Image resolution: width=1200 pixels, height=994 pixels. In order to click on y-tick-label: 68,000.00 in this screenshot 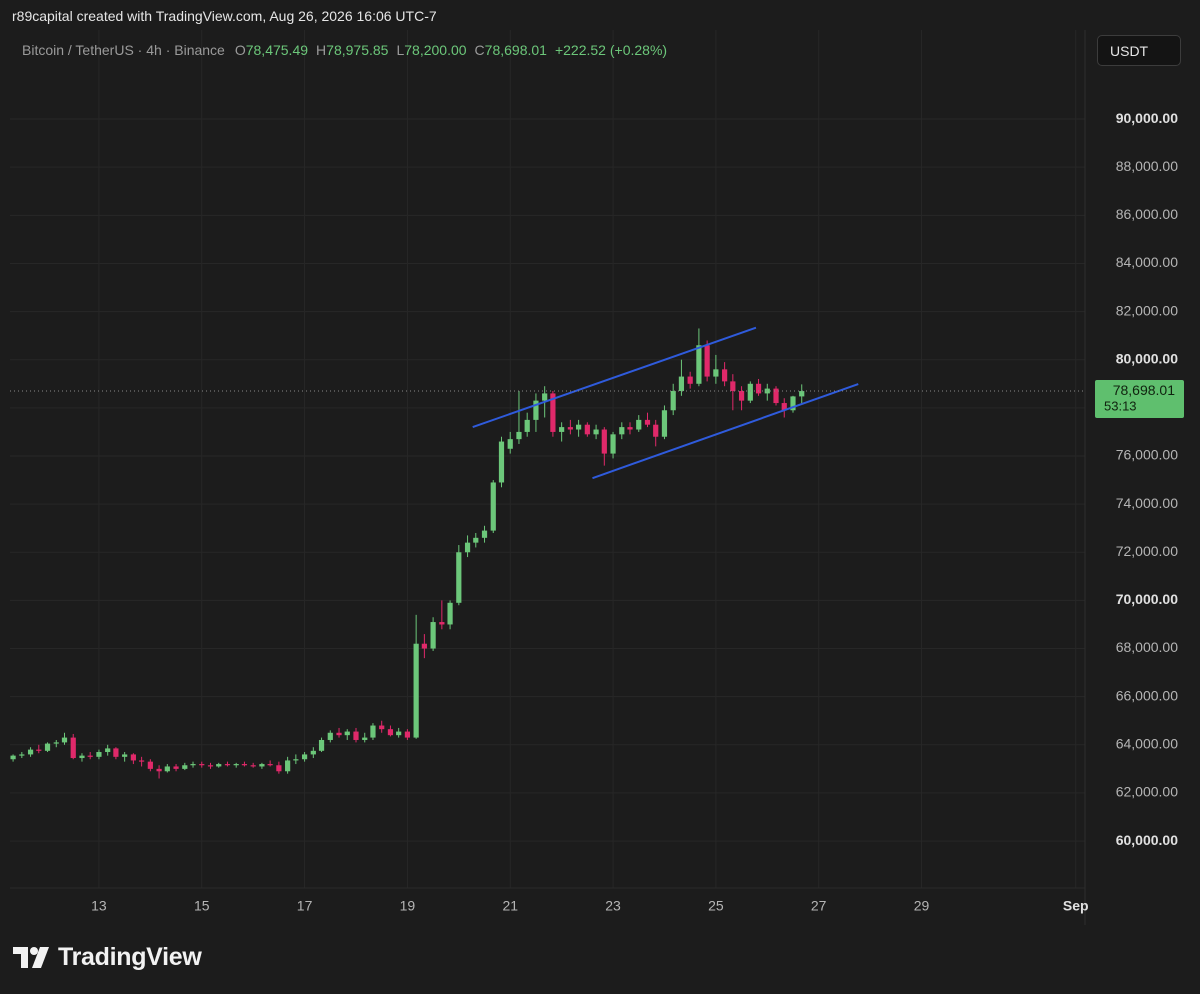, I will do `click(1147, 647)`.